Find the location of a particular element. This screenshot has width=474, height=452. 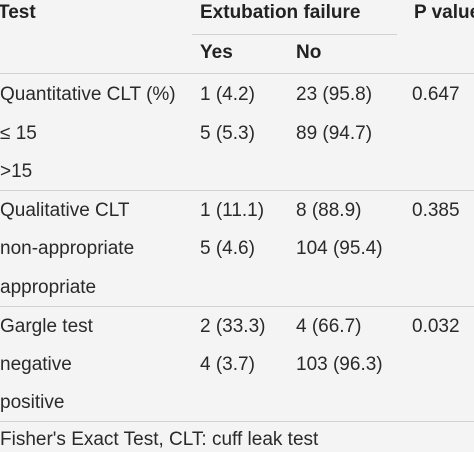

row-label: appropriate is located at coordinates (48, 287).